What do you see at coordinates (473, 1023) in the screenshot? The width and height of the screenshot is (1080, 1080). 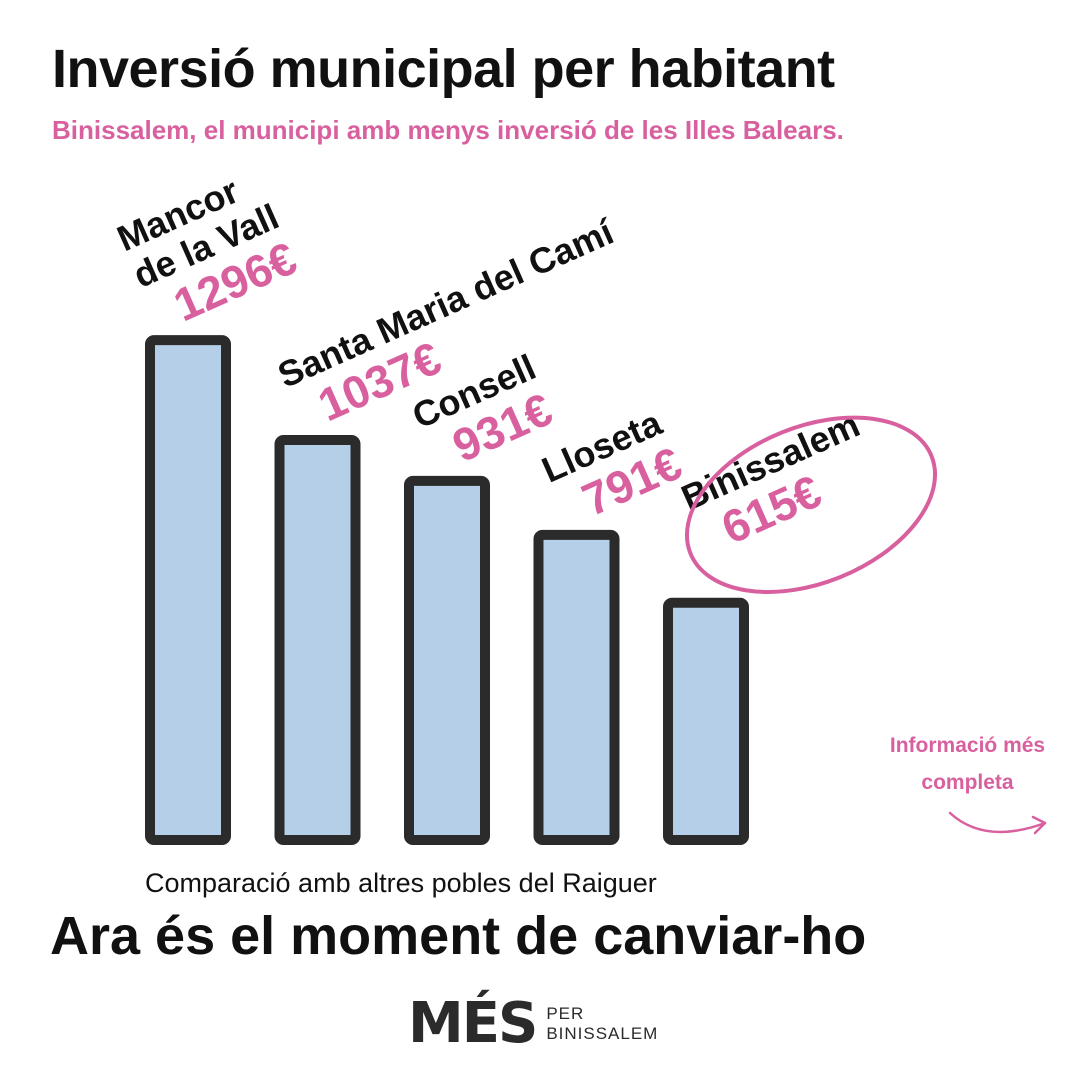 I see `logo-mes: MÉS` at bounding box center [473, 1023].